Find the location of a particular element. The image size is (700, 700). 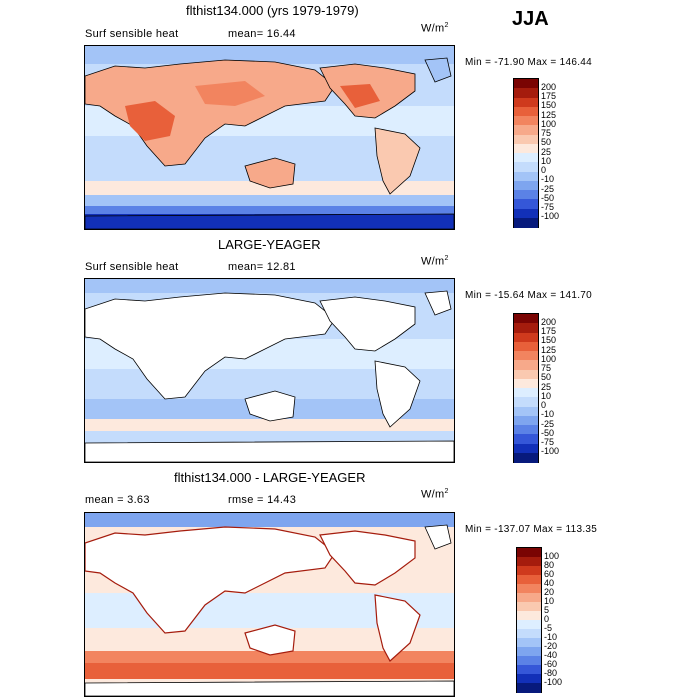

panel-1-title: flthist134.000 (yrs 1979-1979) is located at coordinates (272, 10).